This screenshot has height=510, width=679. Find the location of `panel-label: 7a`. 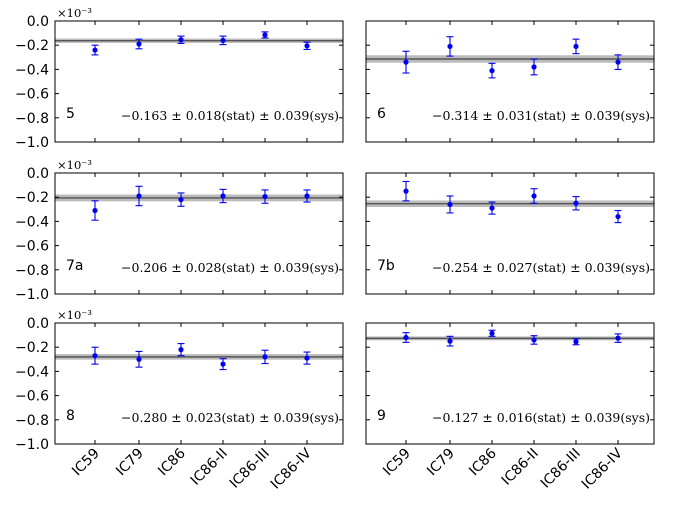

panel-label: 7a is located at coordinates (75, 266).